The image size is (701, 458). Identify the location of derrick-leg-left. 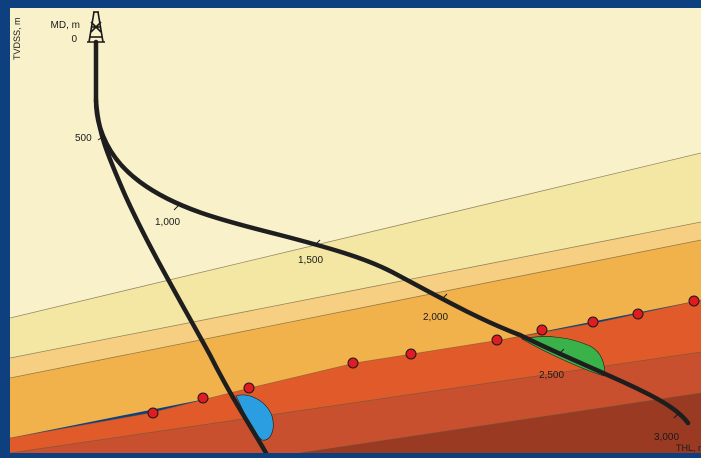
(91, 27).